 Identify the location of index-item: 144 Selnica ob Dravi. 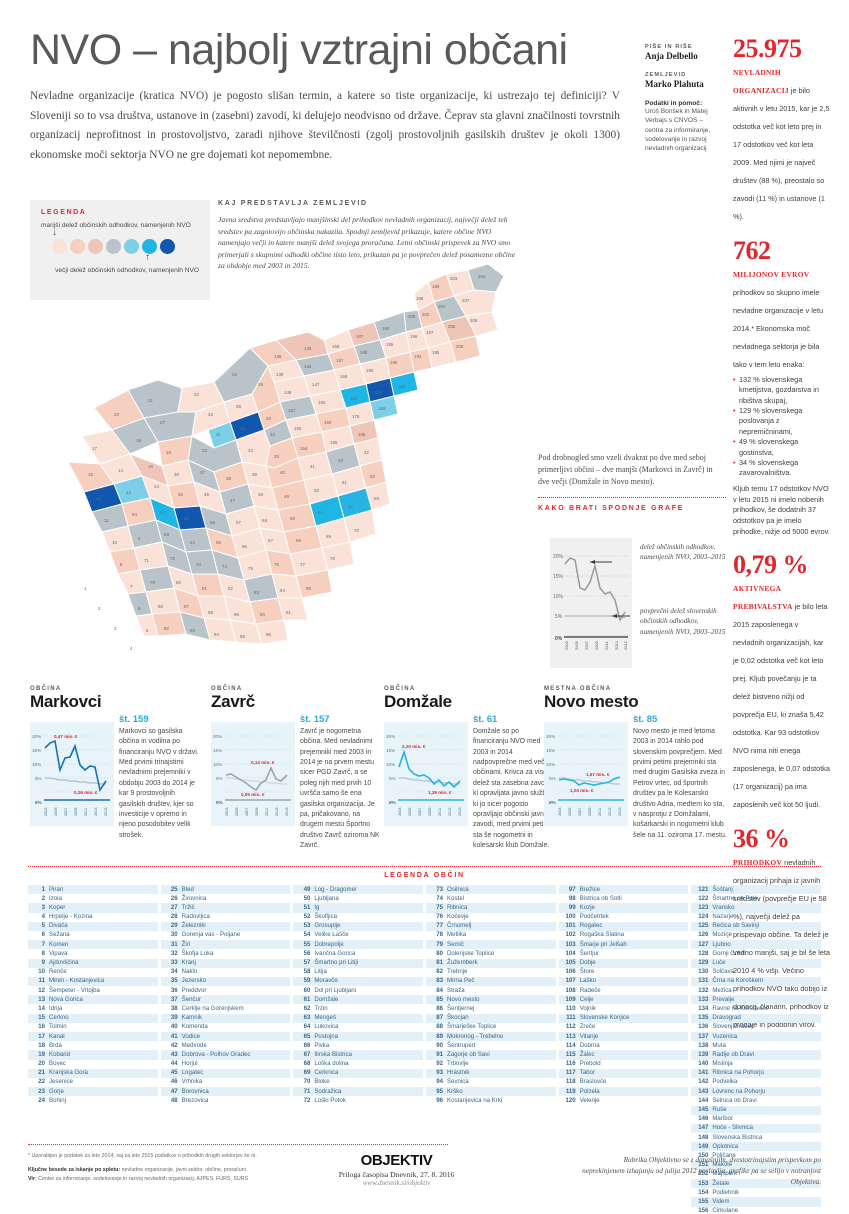
(756, 1100).